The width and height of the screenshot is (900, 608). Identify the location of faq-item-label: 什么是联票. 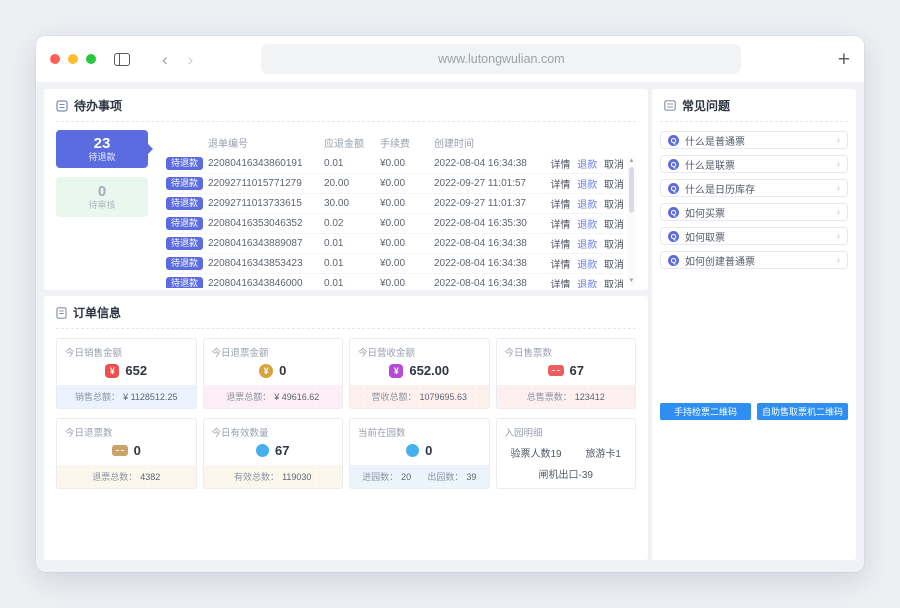
(710, 166).